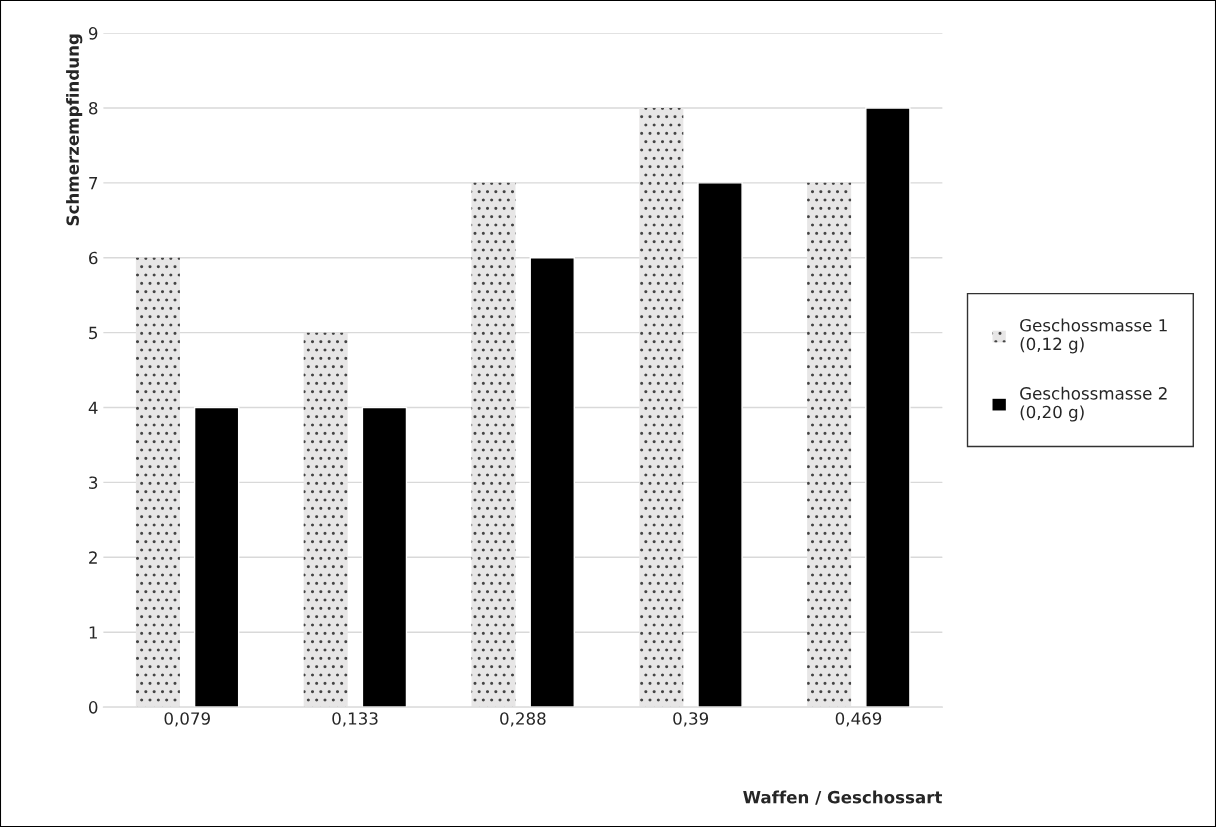 This screenshot has width=1216, height=827. I want to click on x-tick-label: 0,133, so click(355, 719).